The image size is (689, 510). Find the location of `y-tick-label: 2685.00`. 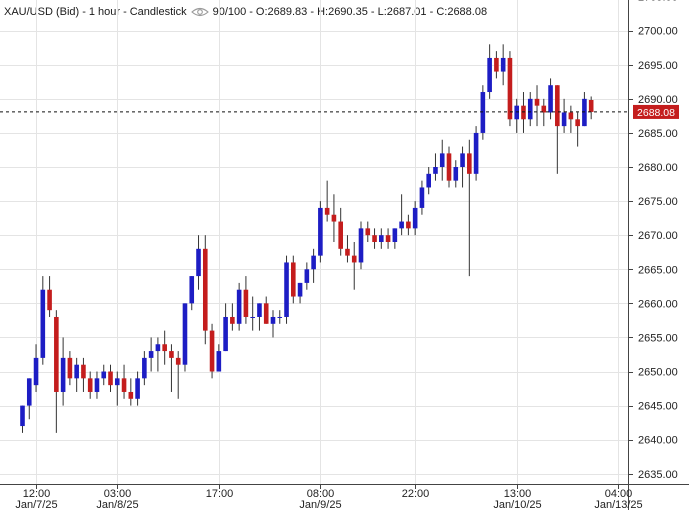

y-tick-label: 2685.00 is located at coordinates (658, 134).